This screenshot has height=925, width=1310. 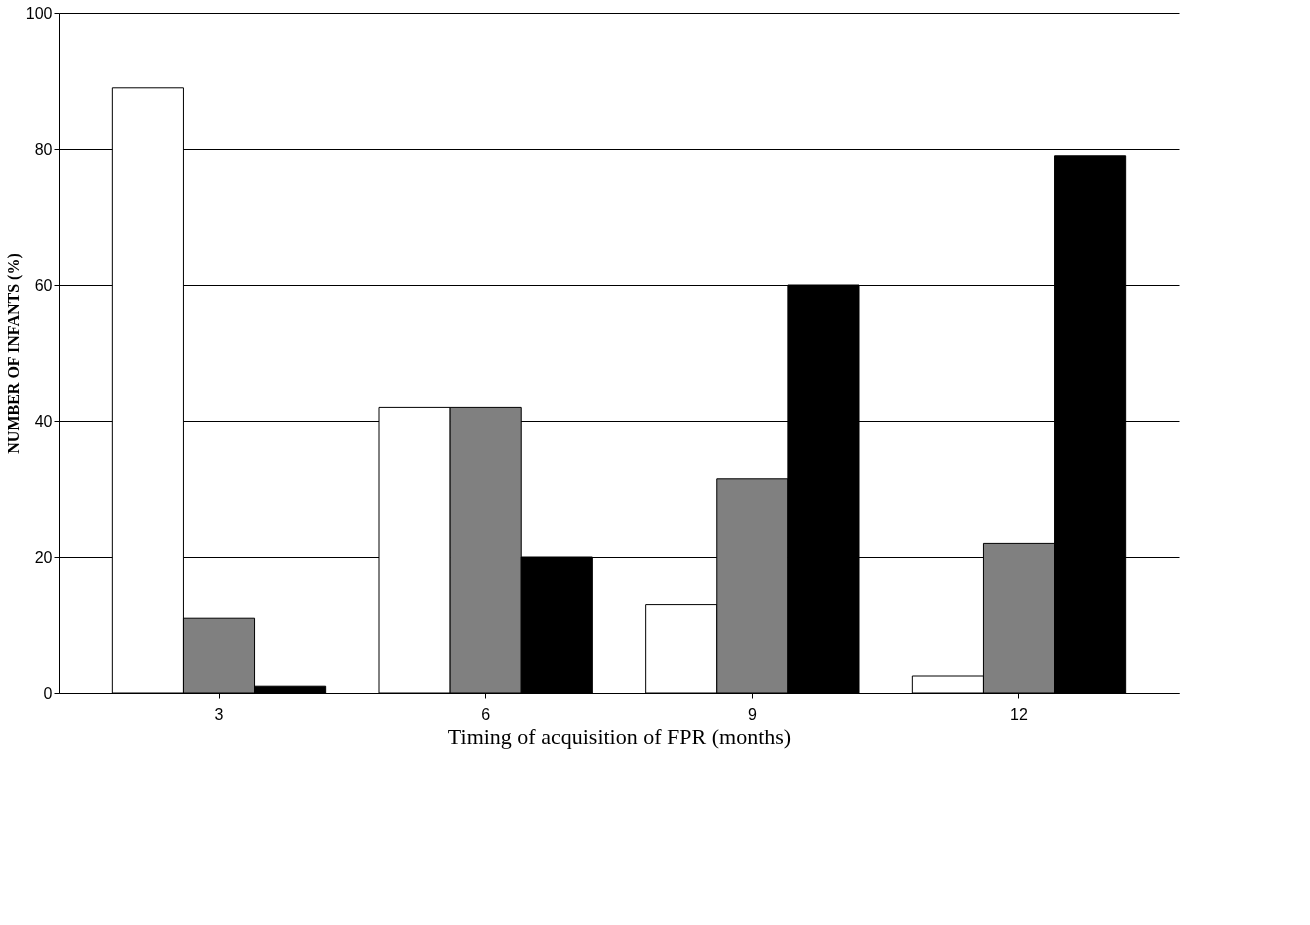 What do you see at coordinates (219, 714) in the screenshot?
I see `x-tick-label: 3` at bounding box center [219, 714].